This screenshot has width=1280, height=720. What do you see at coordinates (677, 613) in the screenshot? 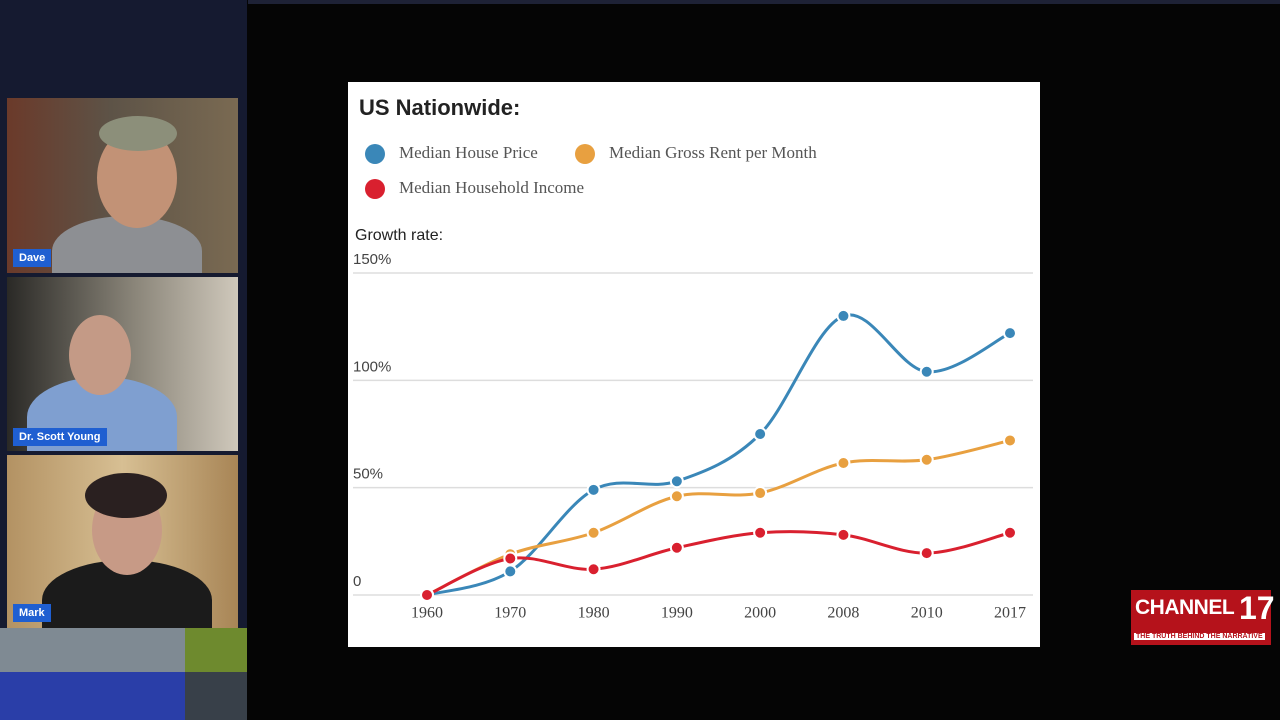
I see `x-tick-label: 1990` at bounding box center [677, 613].